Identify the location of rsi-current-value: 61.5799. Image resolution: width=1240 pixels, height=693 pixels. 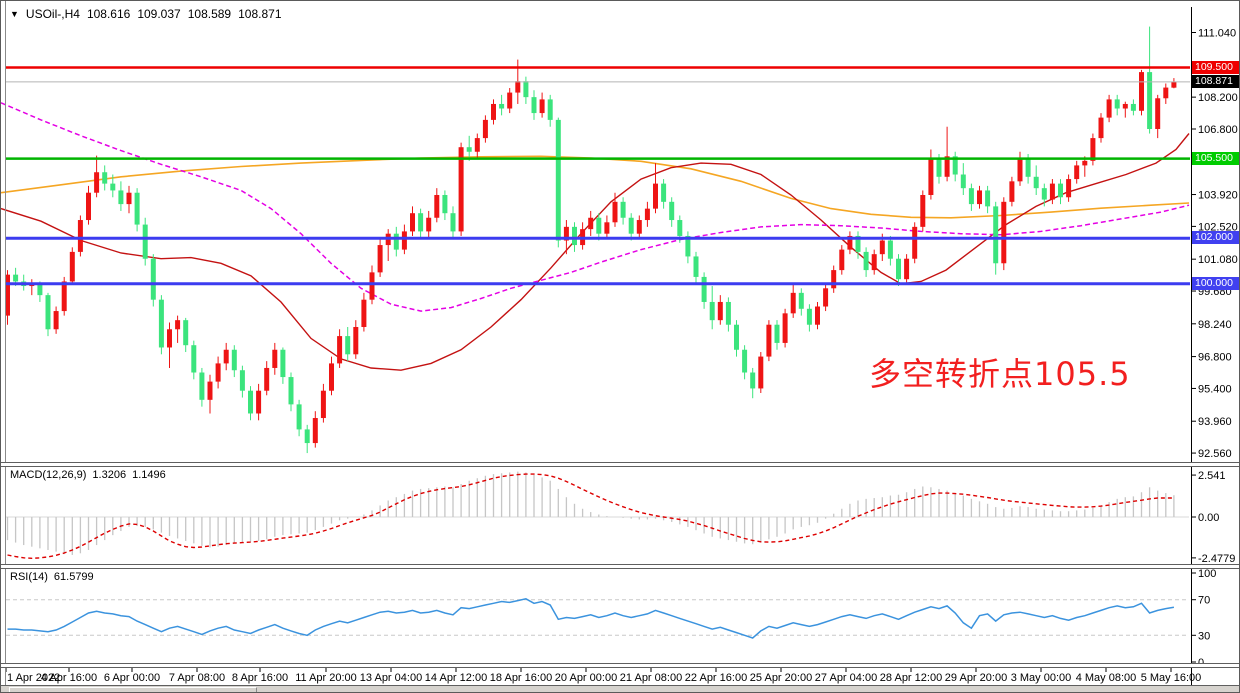
(73, 577).